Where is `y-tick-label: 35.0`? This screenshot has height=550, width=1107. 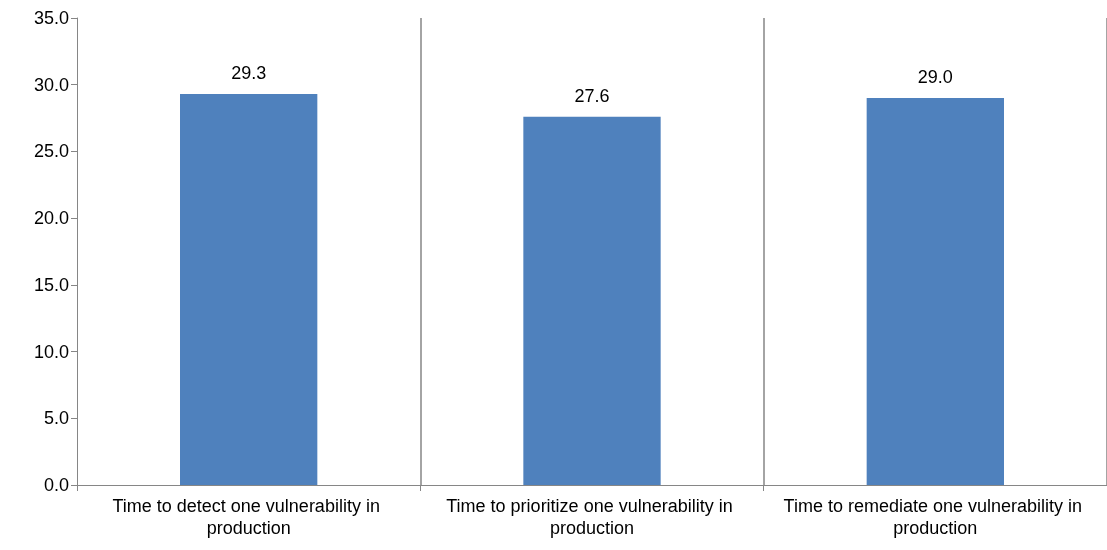
y-tick-label: 35.0 is located at coordinates (51, 18).